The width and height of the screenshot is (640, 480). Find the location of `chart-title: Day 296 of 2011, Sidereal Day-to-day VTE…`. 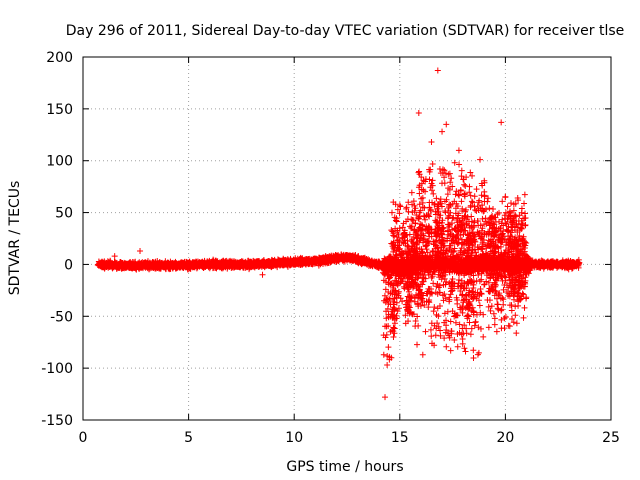

chart-title: Day 296 of 2011, Sidereal Day-to-day VTE… is located at coordinates (345, 31).